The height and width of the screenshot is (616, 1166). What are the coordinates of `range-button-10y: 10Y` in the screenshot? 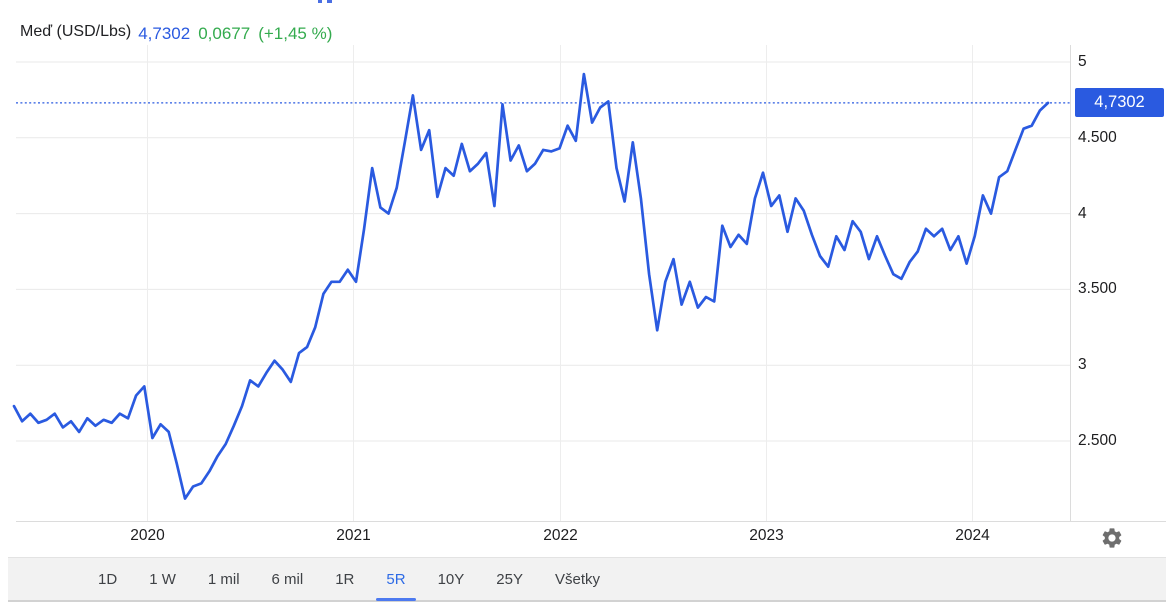 It's located at (451, 579).